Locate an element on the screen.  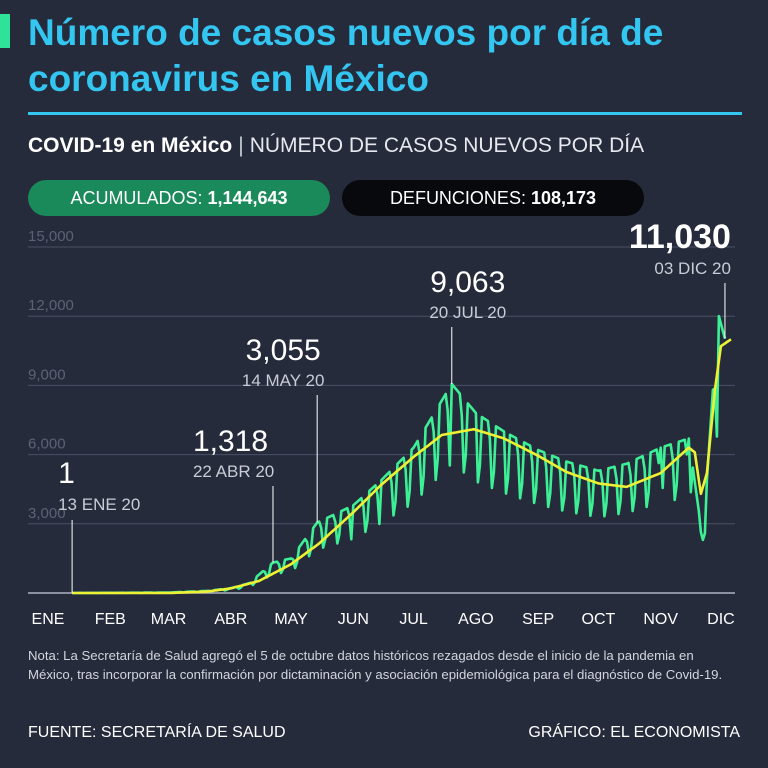
x-tick-label: DIC is located at coordinates (721, 619).